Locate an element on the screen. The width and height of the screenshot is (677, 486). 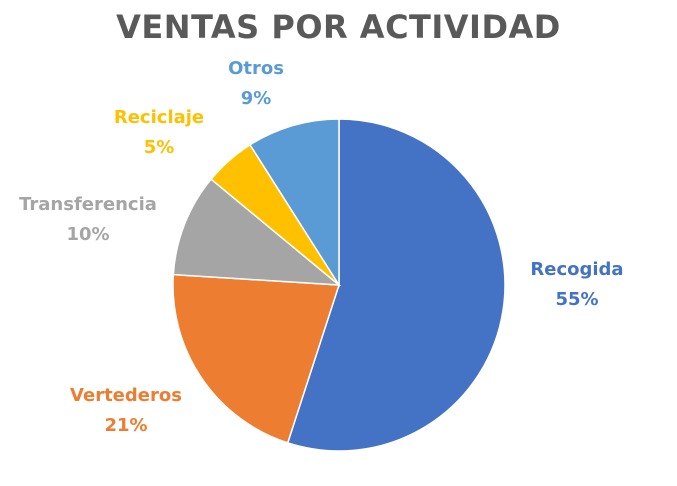
data-label-percent-transferencia: 10% is located at coordinates (87, 234).